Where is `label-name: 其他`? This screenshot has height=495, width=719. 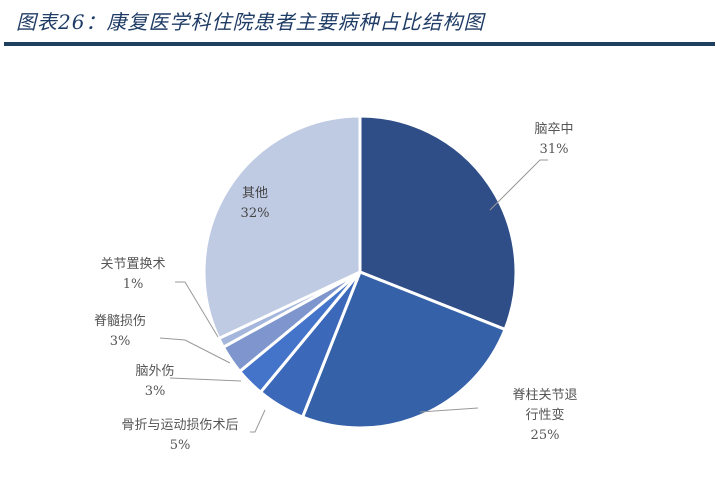 label-name: 其他 is located at coordinates (254, 193).